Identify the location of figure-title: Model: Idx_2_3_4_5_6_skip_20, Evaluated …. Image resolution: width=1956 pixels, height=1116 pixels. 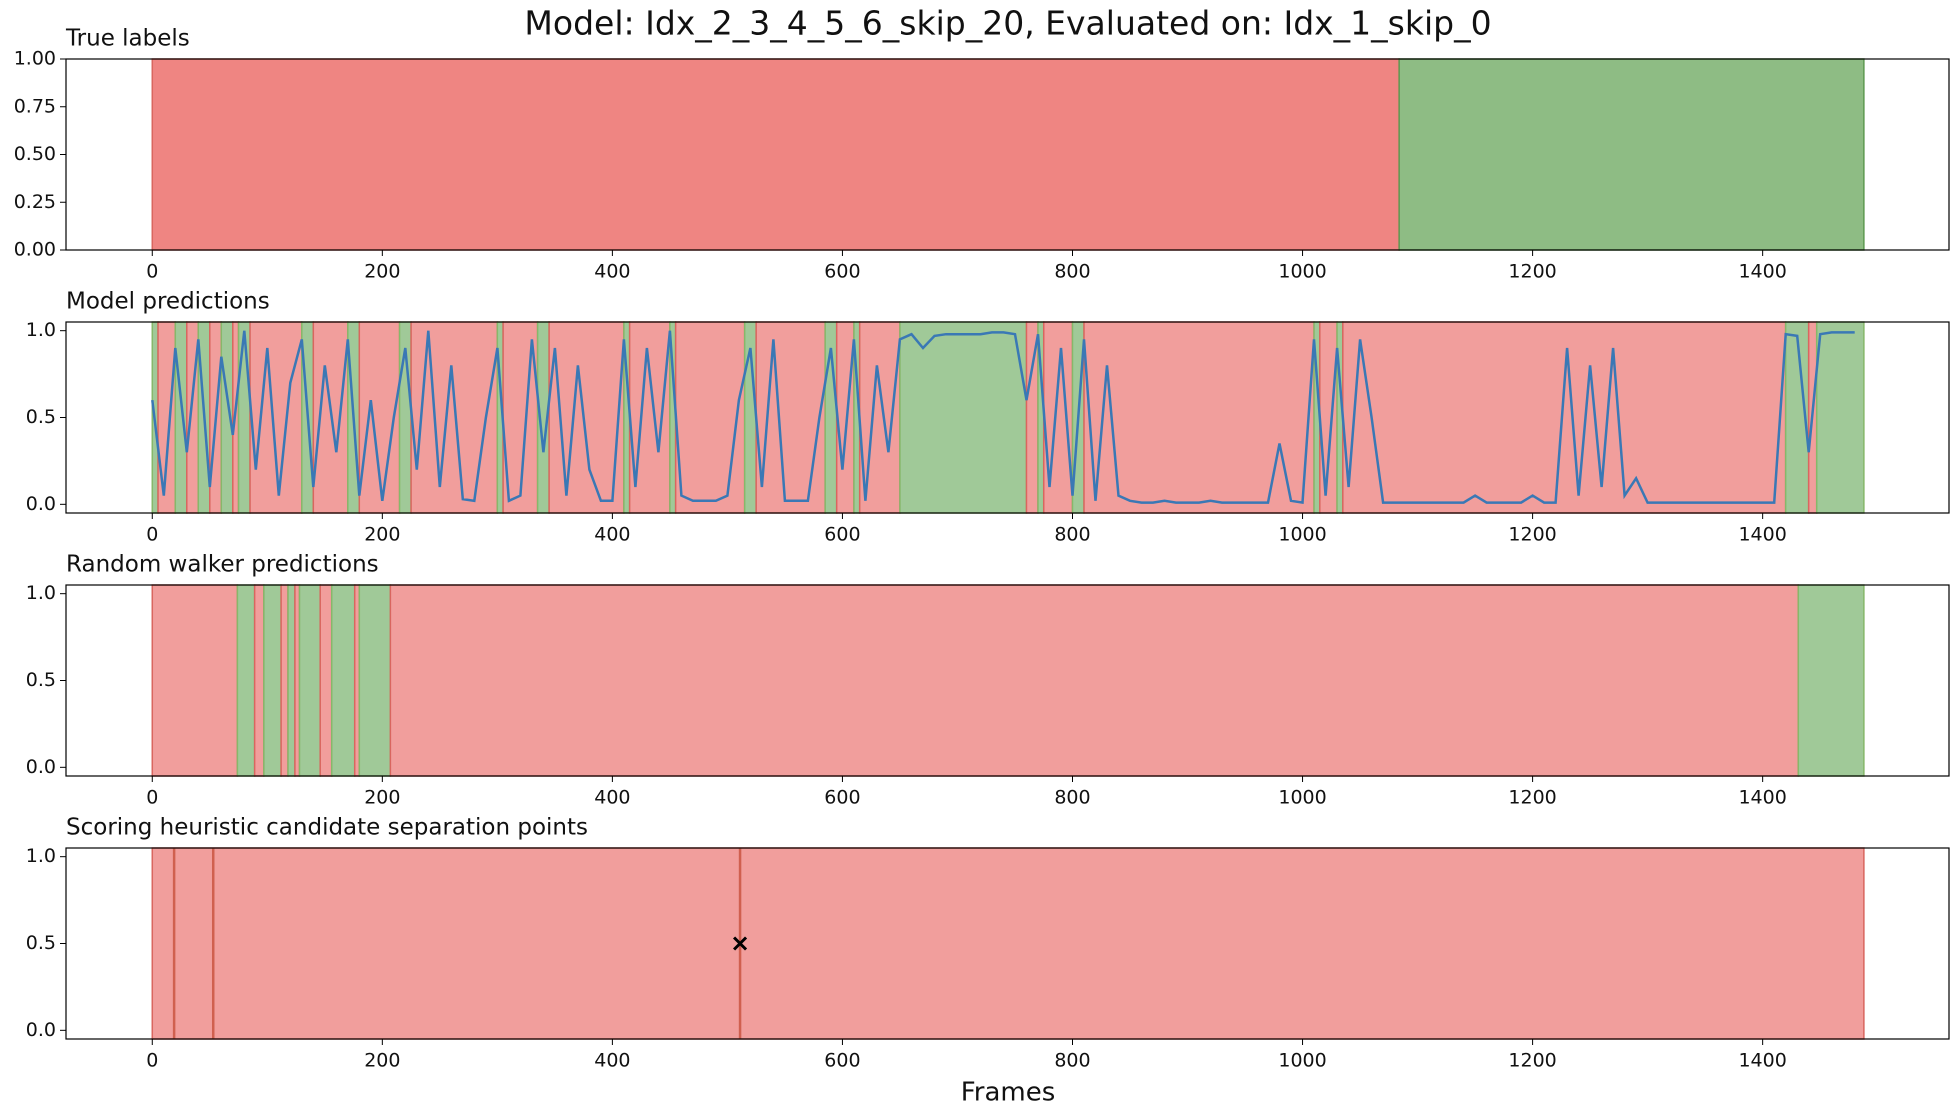
(1007, 23).